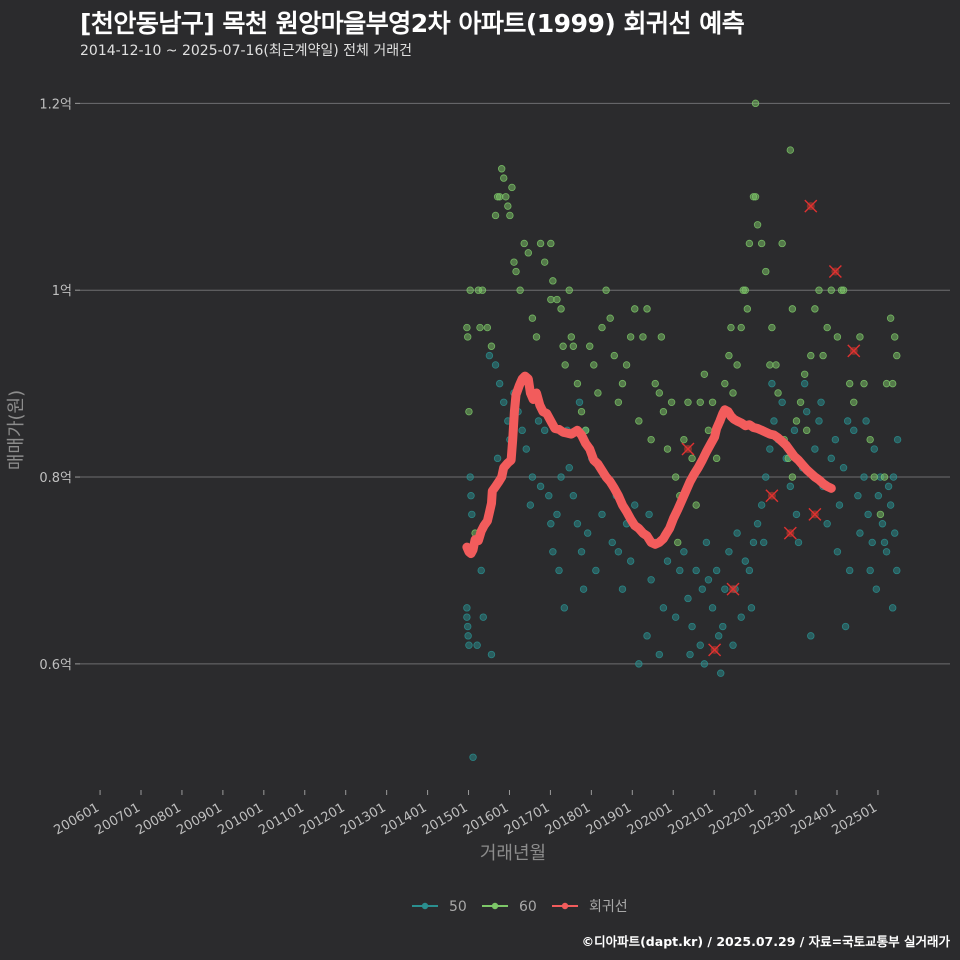  I want to click on y-axis: 0.6억 0.8억 1억 1.2억, so click(59, 385).